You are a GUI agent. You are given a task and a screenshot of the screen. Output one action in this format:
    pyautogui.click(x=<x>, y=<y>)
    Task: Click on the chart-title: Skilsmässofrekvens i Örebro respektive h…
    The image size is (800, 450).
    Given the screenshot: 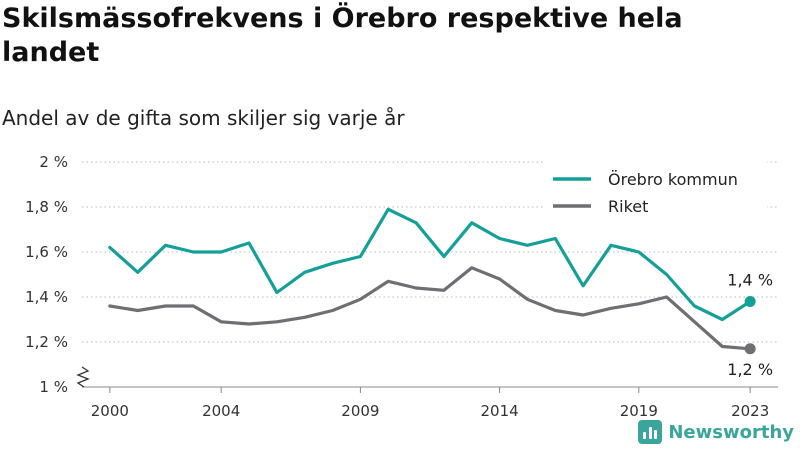 What is the action you would take?
    pyautogui.click(x=342, y=35)
    